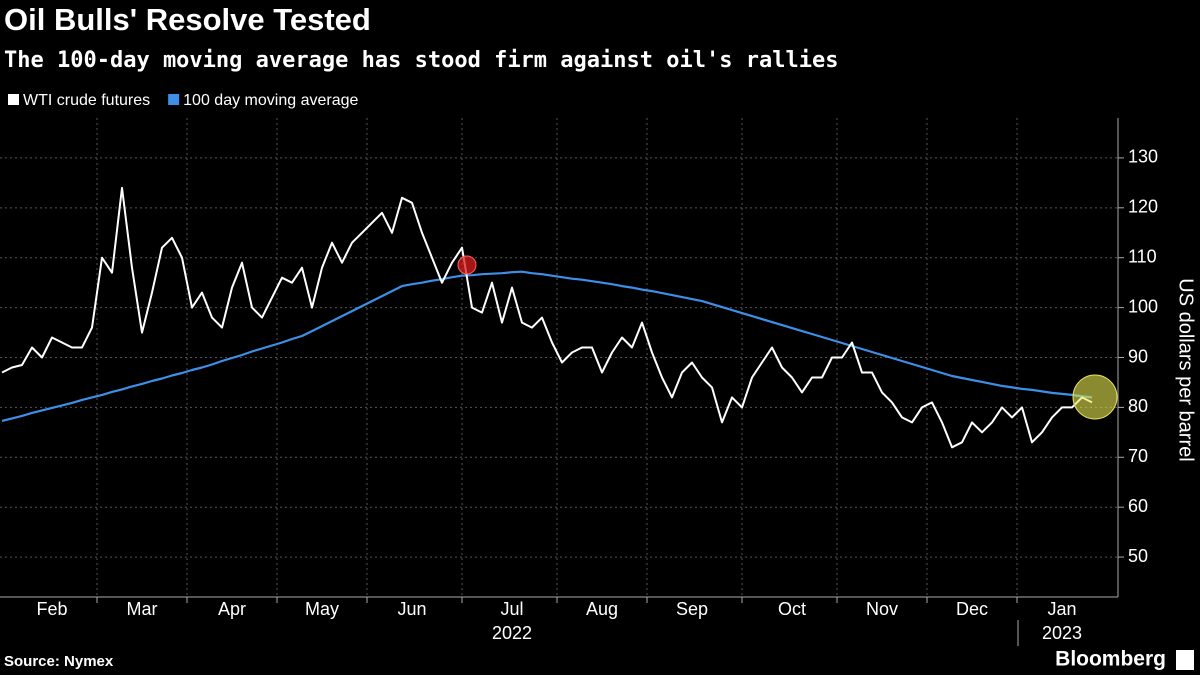  Describe the element at coordinates (51, 609) in the screenshot. I see `x-tick-label: Feb` at that location.